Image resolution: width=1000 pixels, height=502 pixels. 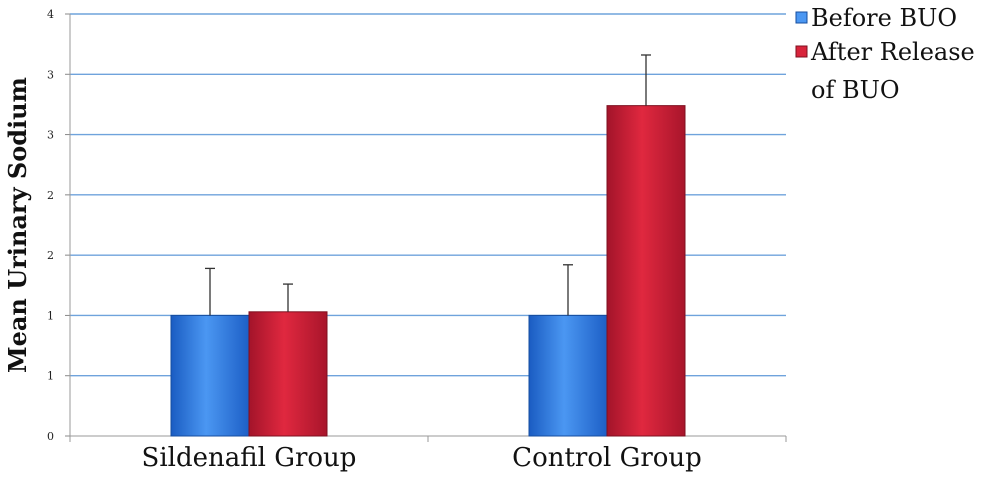 What do you see at coordinates (50, 436) in the screenshot?
I see `y-tick-label: 0` at bounding box center [50, 436].